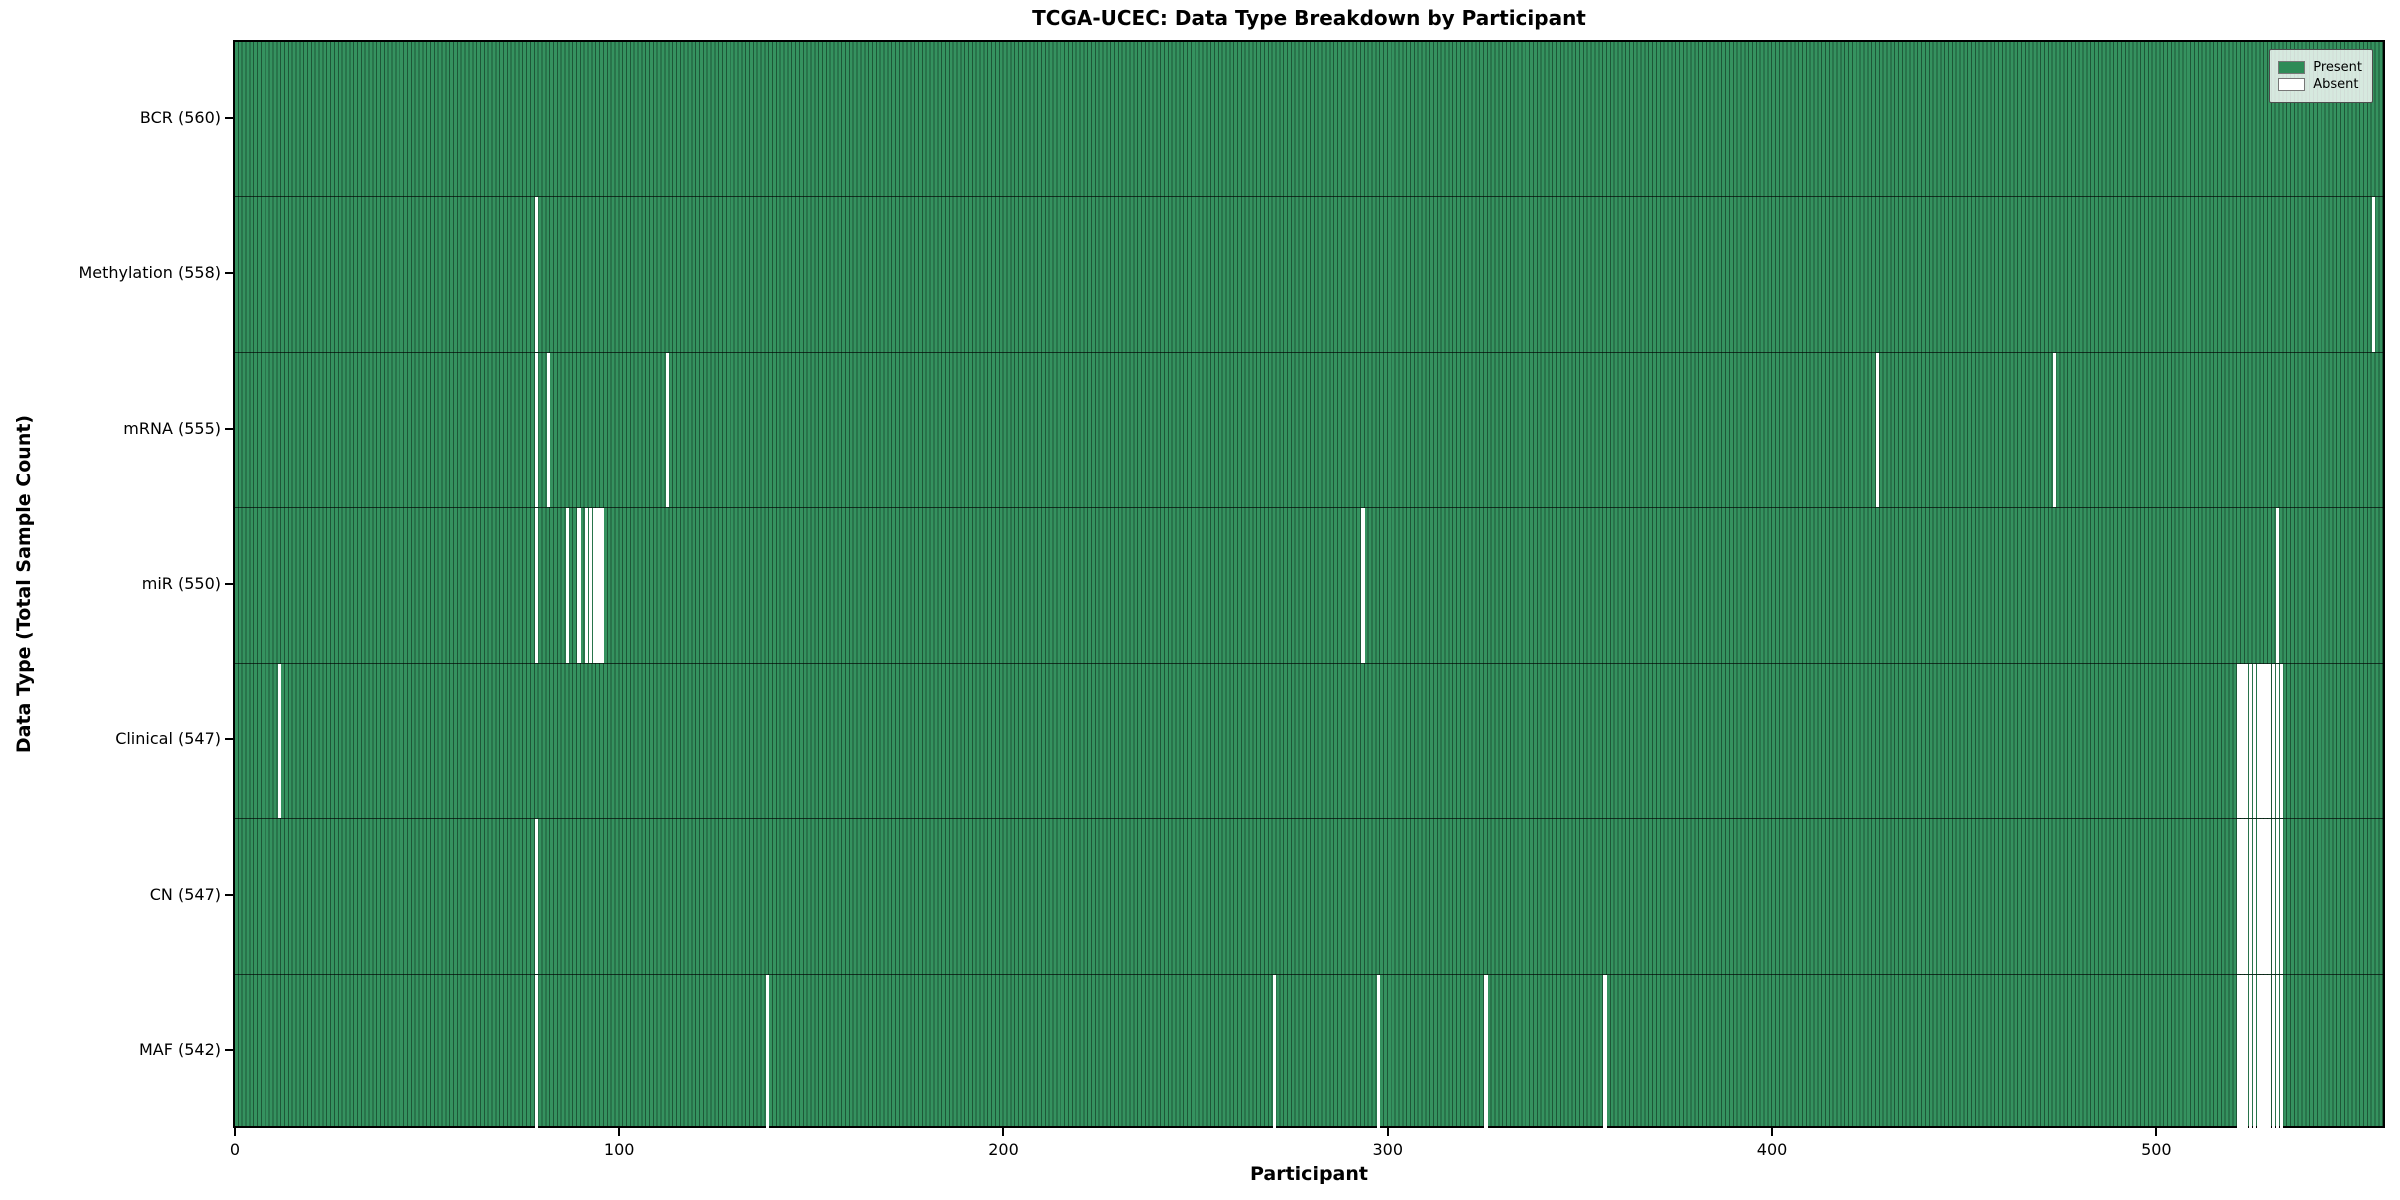 This screenshot has height=1200, width=2400. What do you see at coordinates (149, 273) in the screenshot?
I see `y-tick-label-methylation: Methylation (558)` at bounding box center [149, 273].